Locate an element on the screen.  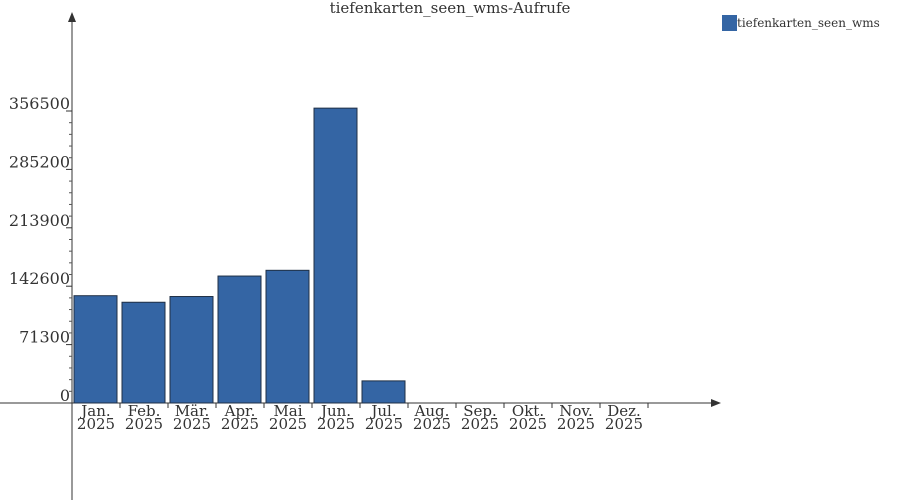
legend-label: tiefenkarten_seen_wms is located at coordinates (808, 23).